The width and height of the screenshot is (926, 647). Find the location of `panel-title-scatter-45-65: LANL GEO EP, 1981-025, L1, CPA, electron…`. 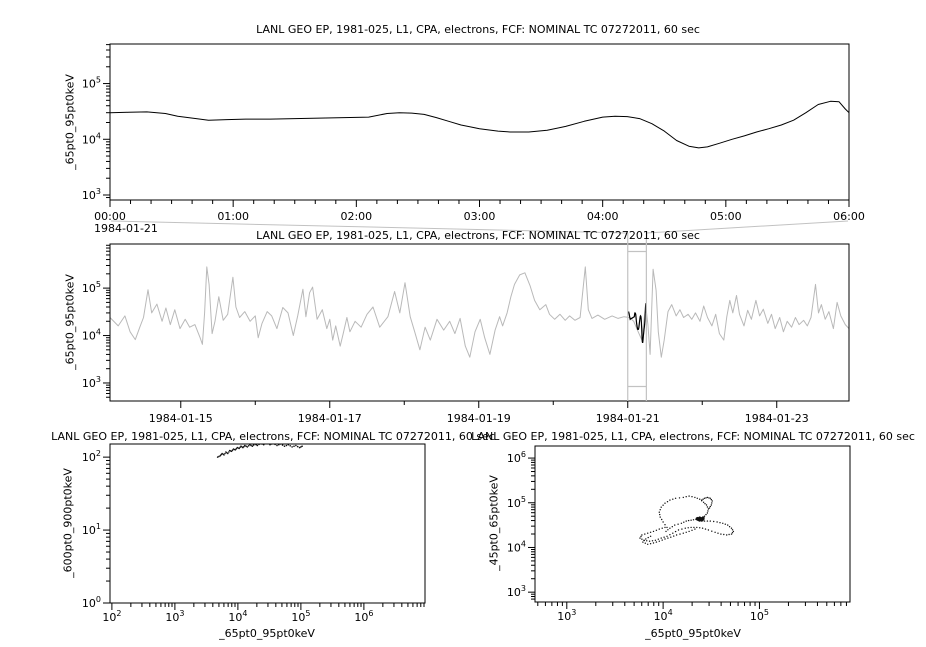

panel-title-scatter-45-65: LANL GEO EP, 1981-025, L1, CPA, electron… is located at coordinates (693, 436).